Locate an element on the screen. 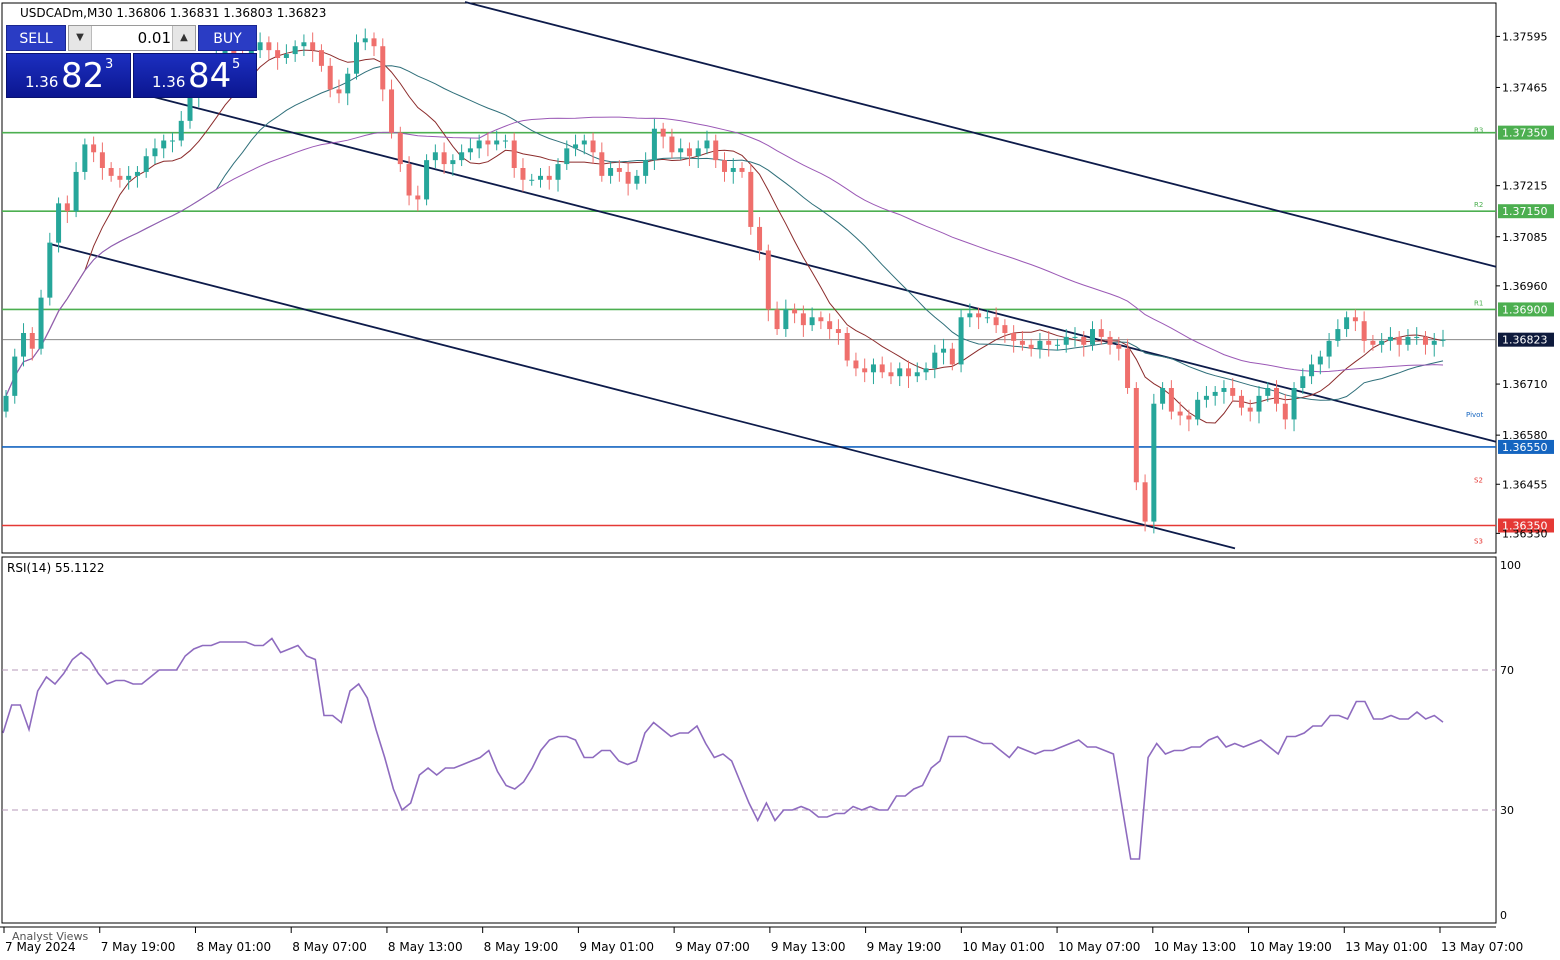  sell-price-button: 1.36 82 3 is located at coordinates (68, 75).